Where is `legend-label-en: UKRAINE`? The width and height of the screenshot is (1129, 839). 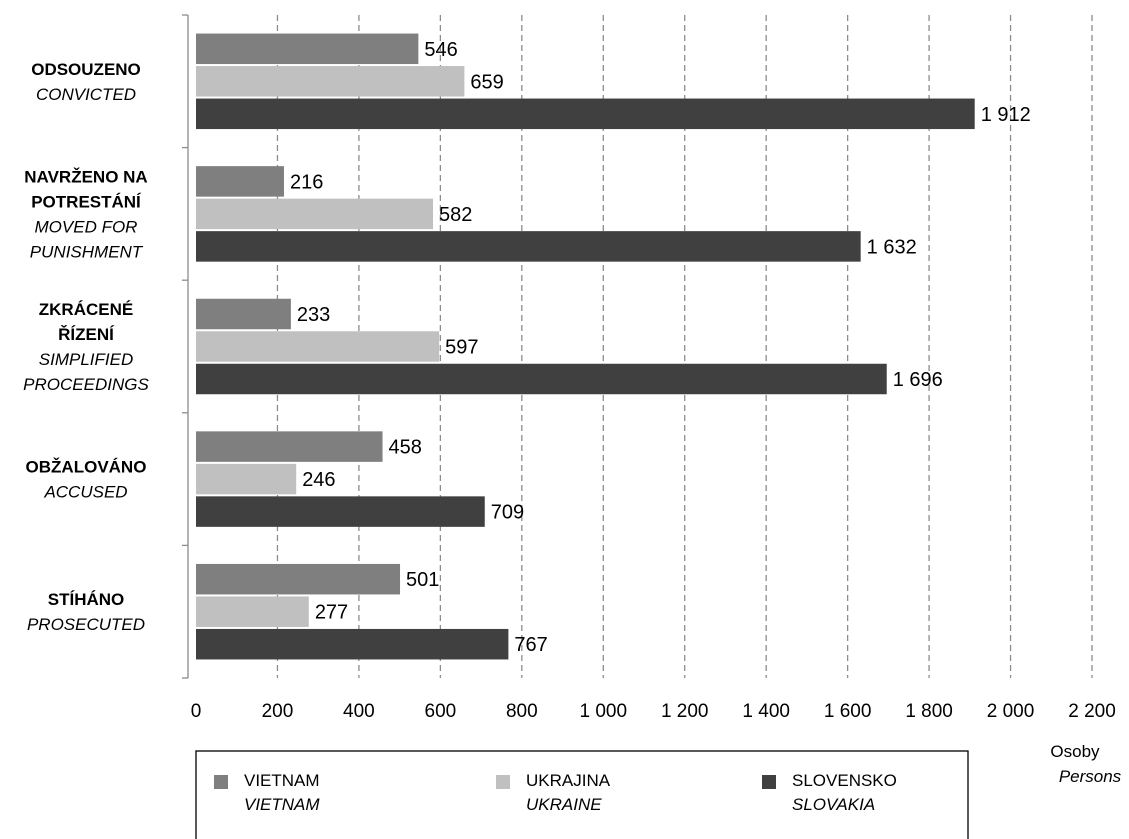 legend-label-en: UKRAINE is located at coordinates (564, 804).